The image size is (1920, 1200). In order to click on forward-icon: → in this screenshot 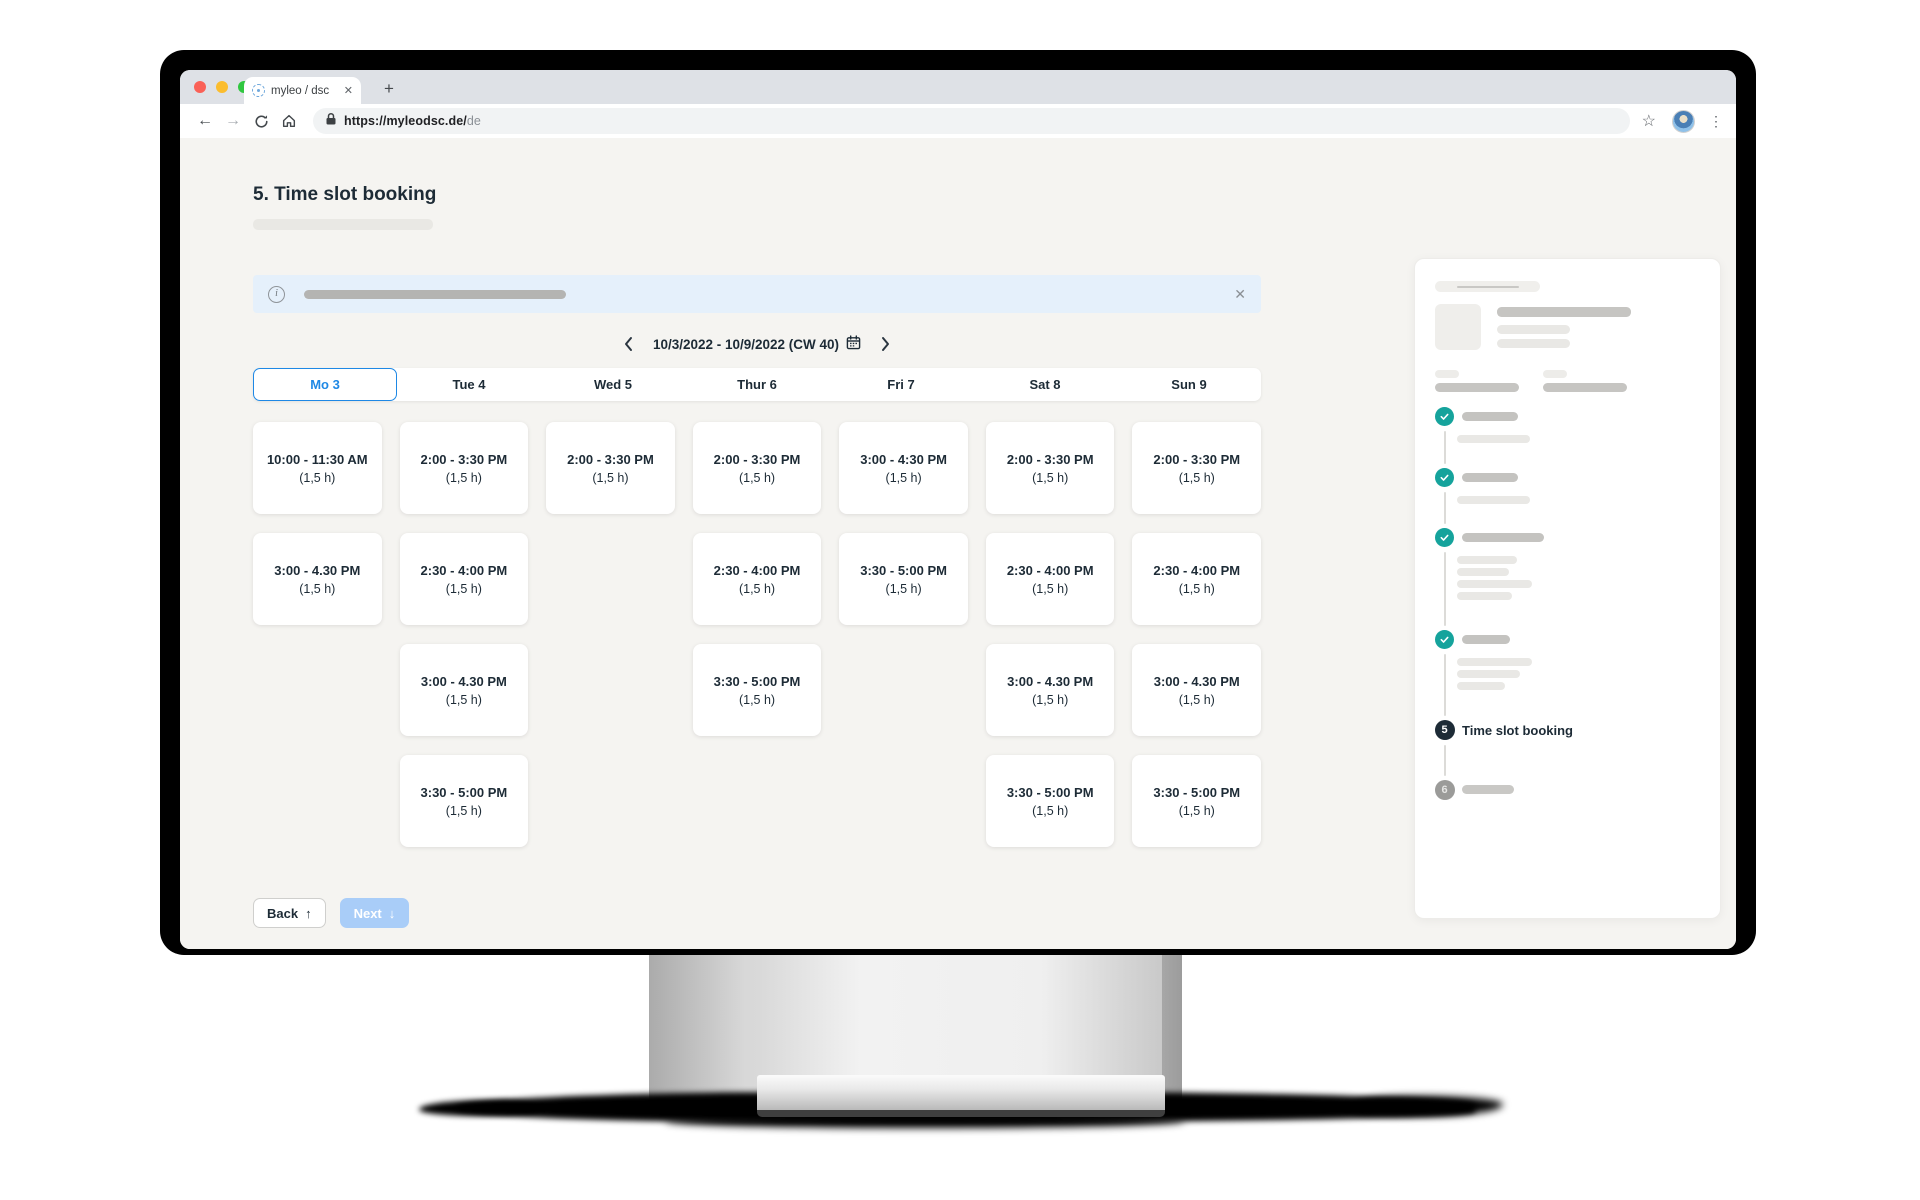, I will do `click(233, 120)`.